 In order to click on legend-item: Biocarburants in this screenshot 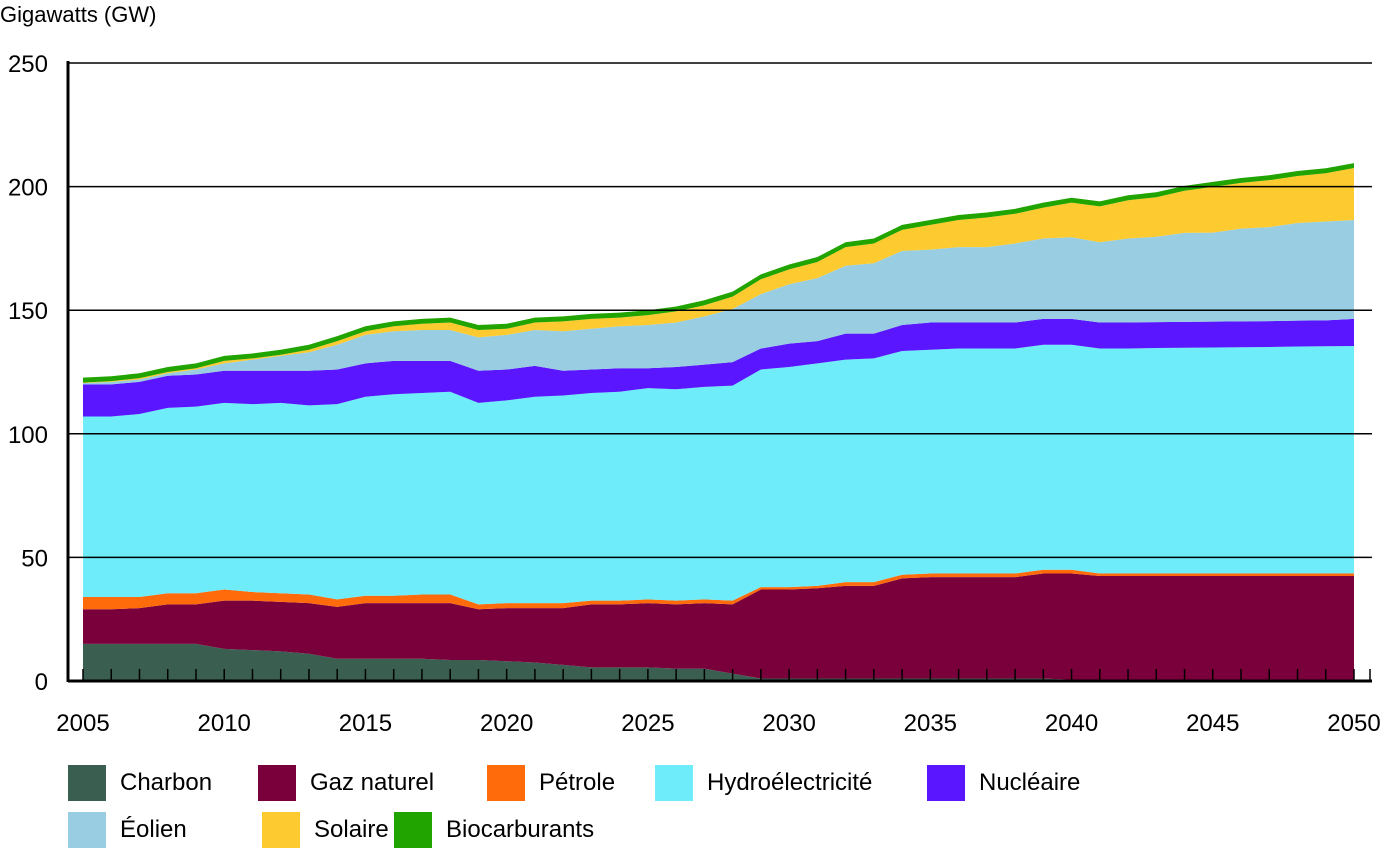, I will do `click(494, 830)`.